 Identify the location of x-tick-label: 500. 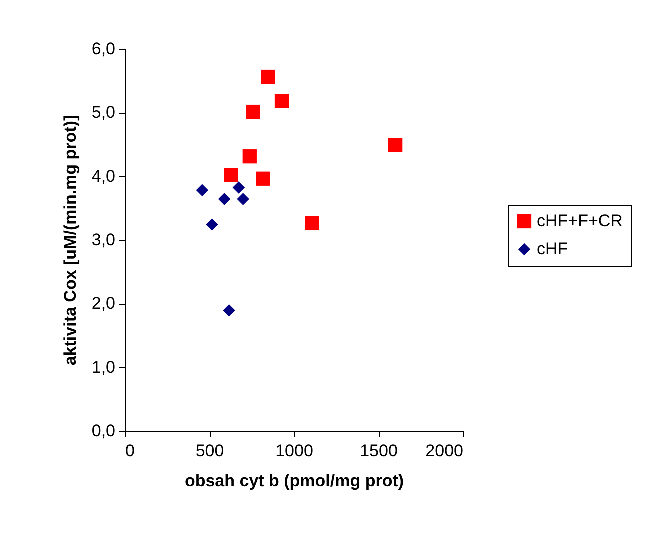
(210, 451).